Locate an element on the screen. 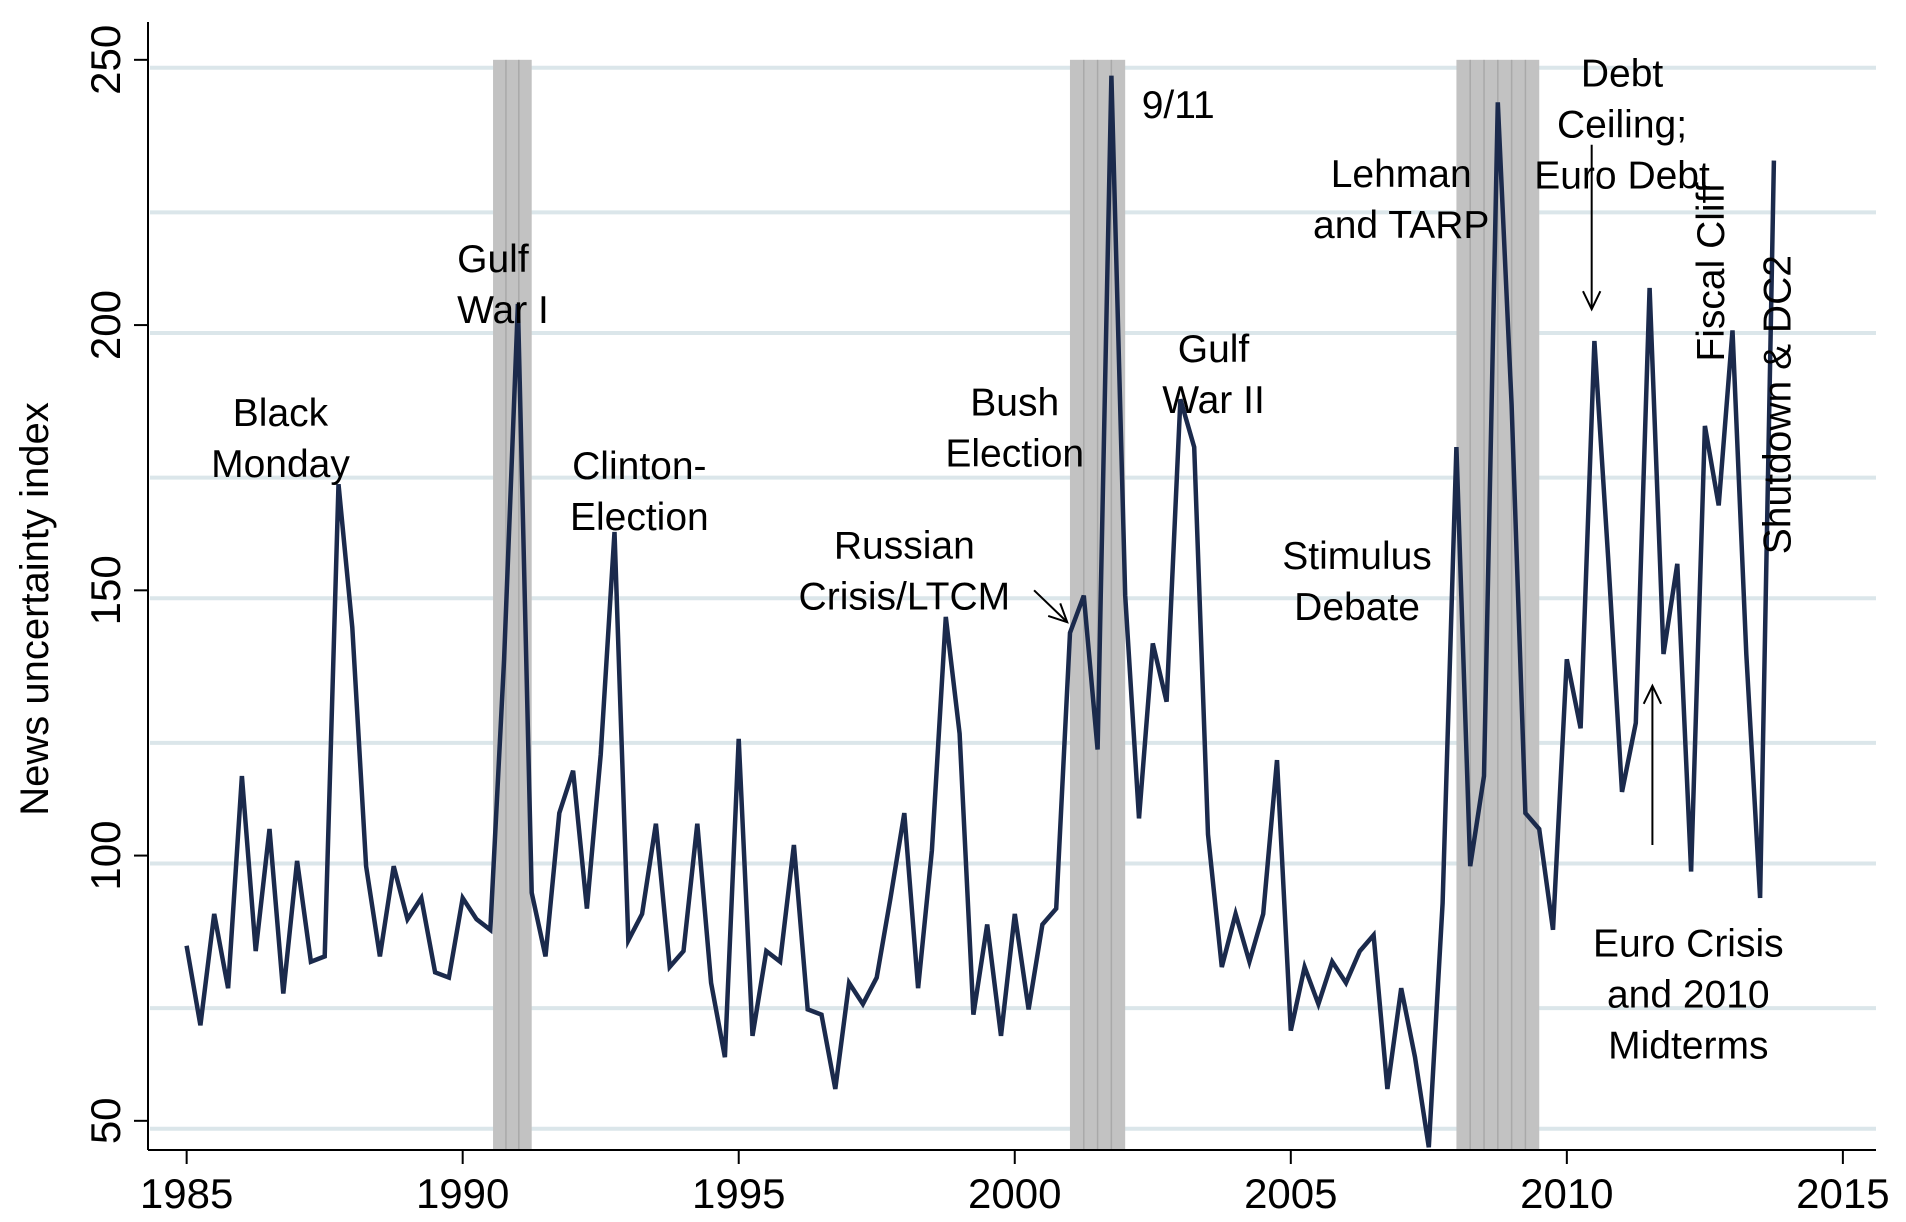  annotation-line: 9/11 is located at coordinates (1178, 105).